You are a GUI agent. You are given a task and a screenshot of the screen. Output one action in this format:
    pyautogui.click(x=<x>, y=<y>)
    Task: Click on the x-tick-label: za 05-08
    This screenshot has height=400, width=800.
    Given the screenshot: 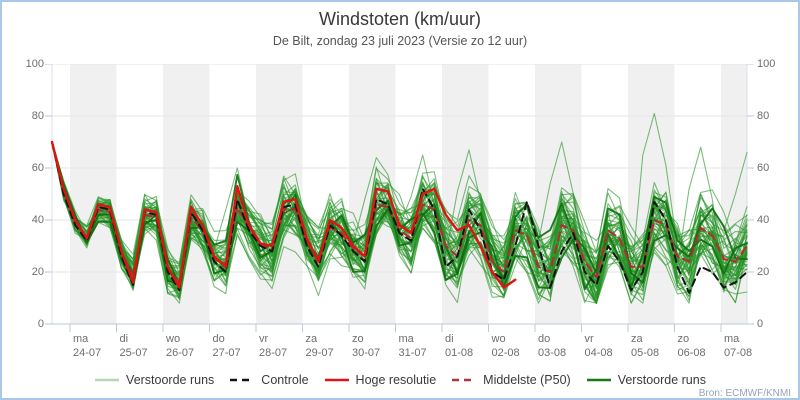 What is the action you would take?
    pyautogui.click(x=645, y=346)
    